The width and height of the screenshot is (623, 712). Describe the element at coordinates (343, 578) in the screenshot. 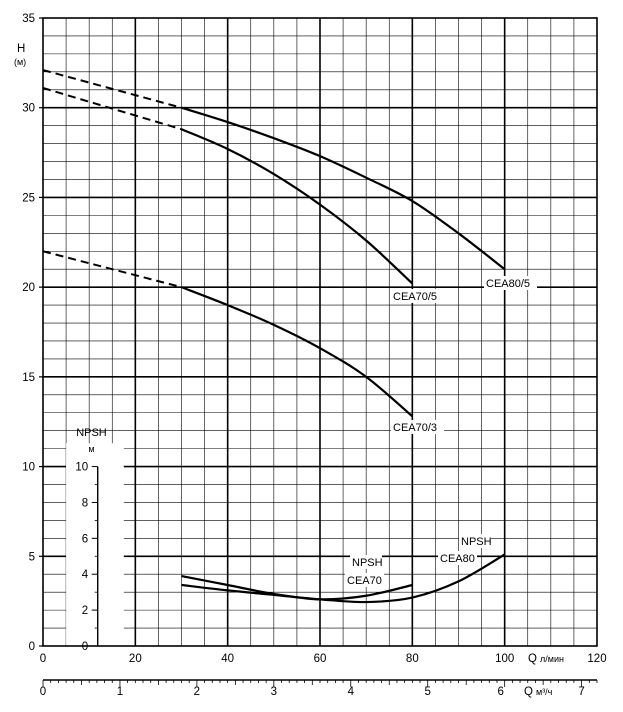

I see `npsh-curve-CEA80` at that location.